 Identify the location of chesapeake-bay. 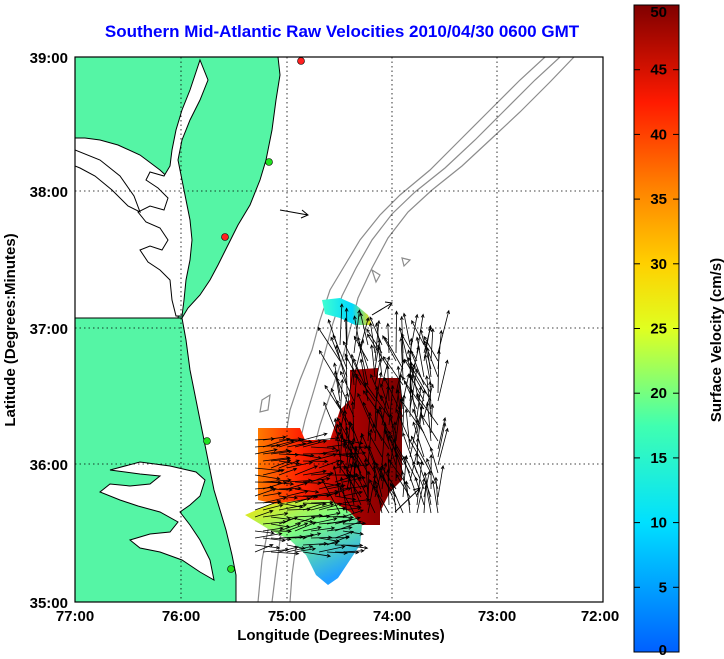
(173, 187).